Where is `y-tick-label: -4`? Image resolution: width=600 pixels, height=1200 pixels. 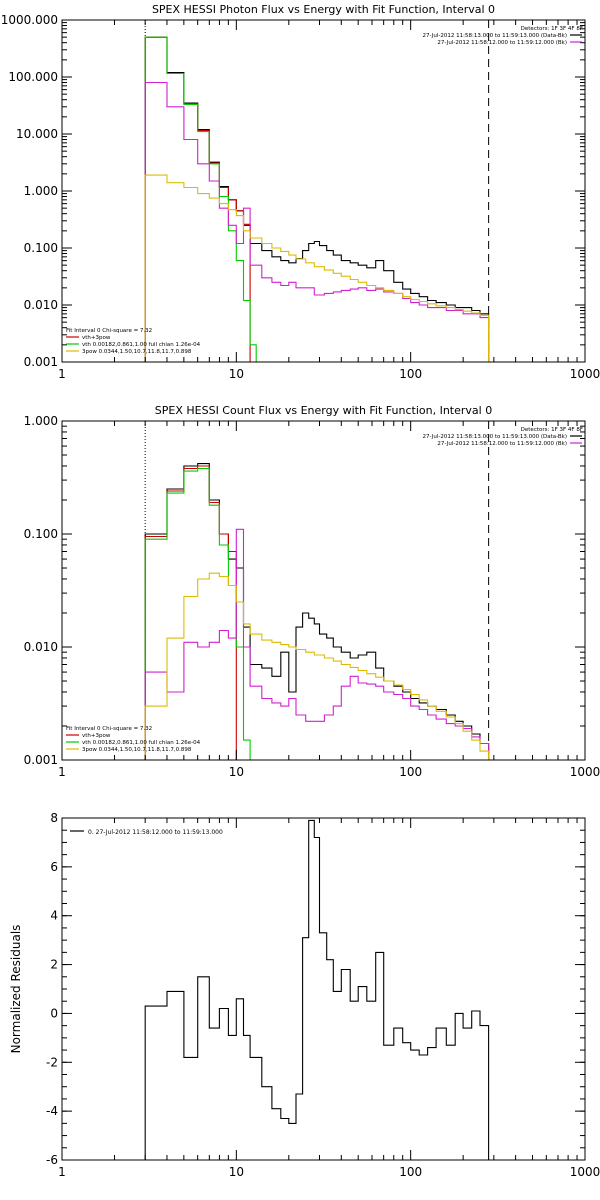 y-tick-label: -4 is located at coordinates (52, 1111).